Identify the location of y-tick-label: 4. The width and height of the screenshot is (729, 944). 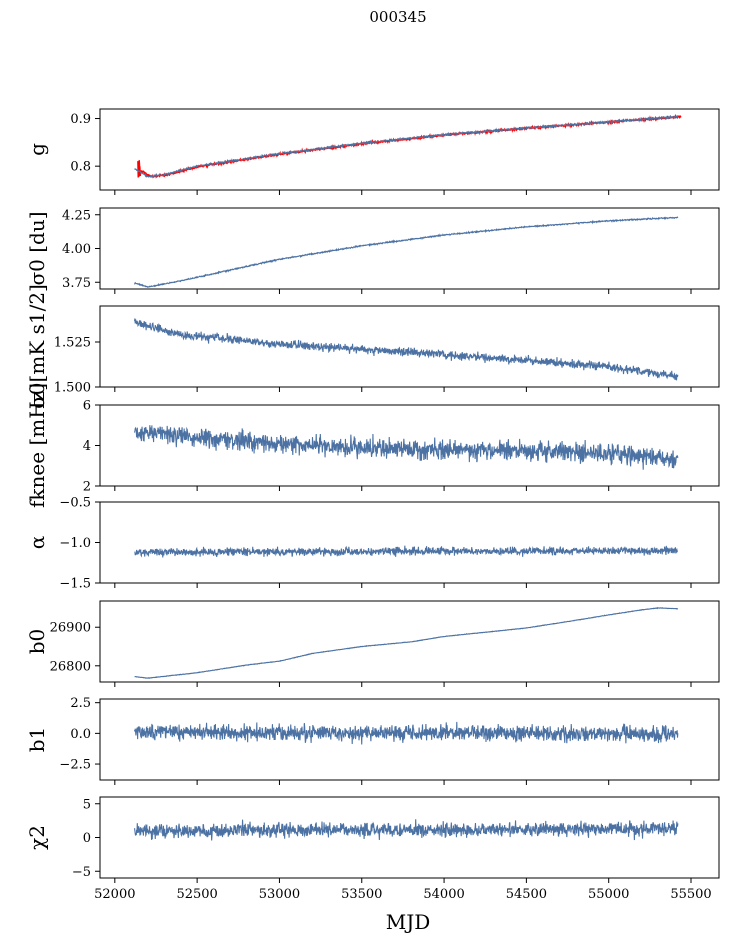
(87, 446).